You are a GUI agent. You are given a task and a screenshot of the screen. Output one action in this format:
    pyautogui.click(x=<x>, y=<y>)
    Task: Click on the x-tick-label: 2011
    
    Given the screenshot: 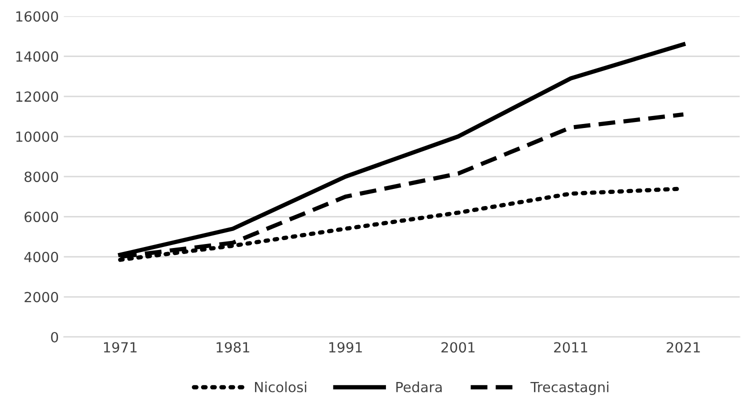 What is the action you would take?
    pyautogui.click(x=571, y=347)
    